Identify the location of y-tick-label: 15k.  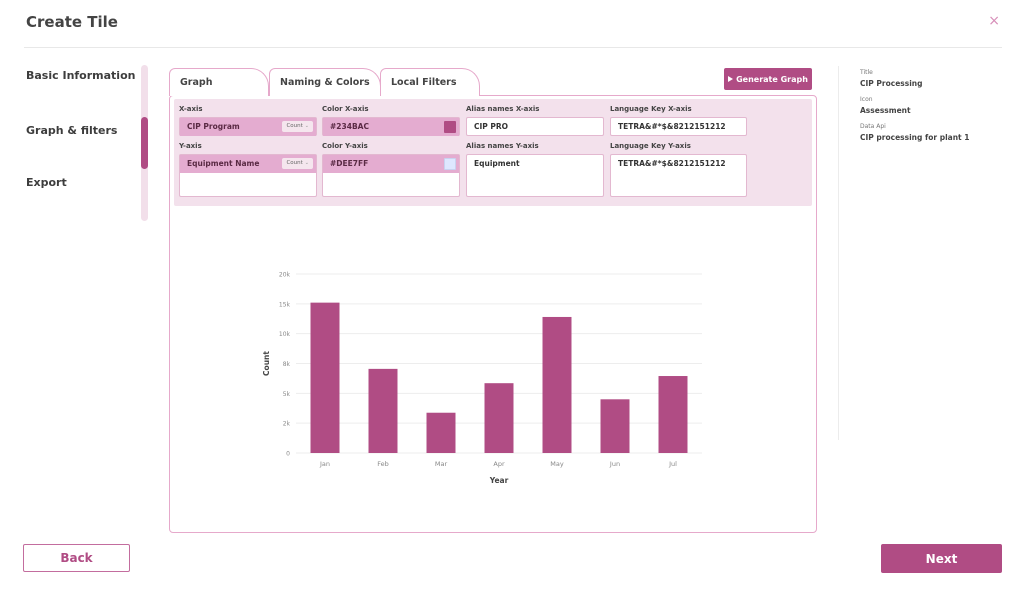
(285, 304).